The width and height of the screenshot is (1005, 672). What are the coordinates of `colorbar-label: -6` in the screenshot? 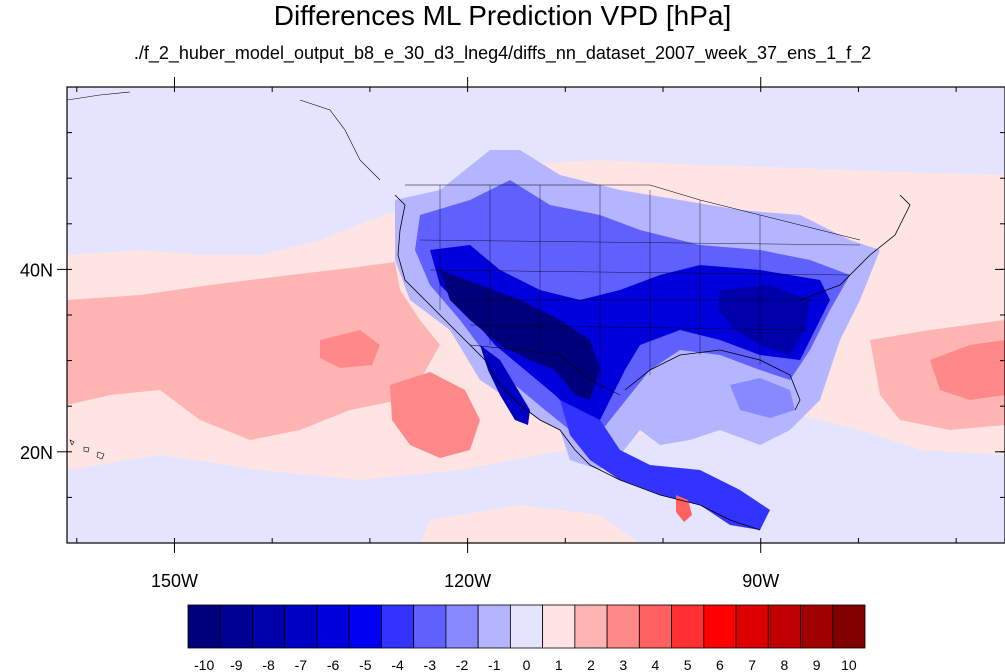 It's located at (333, 664).